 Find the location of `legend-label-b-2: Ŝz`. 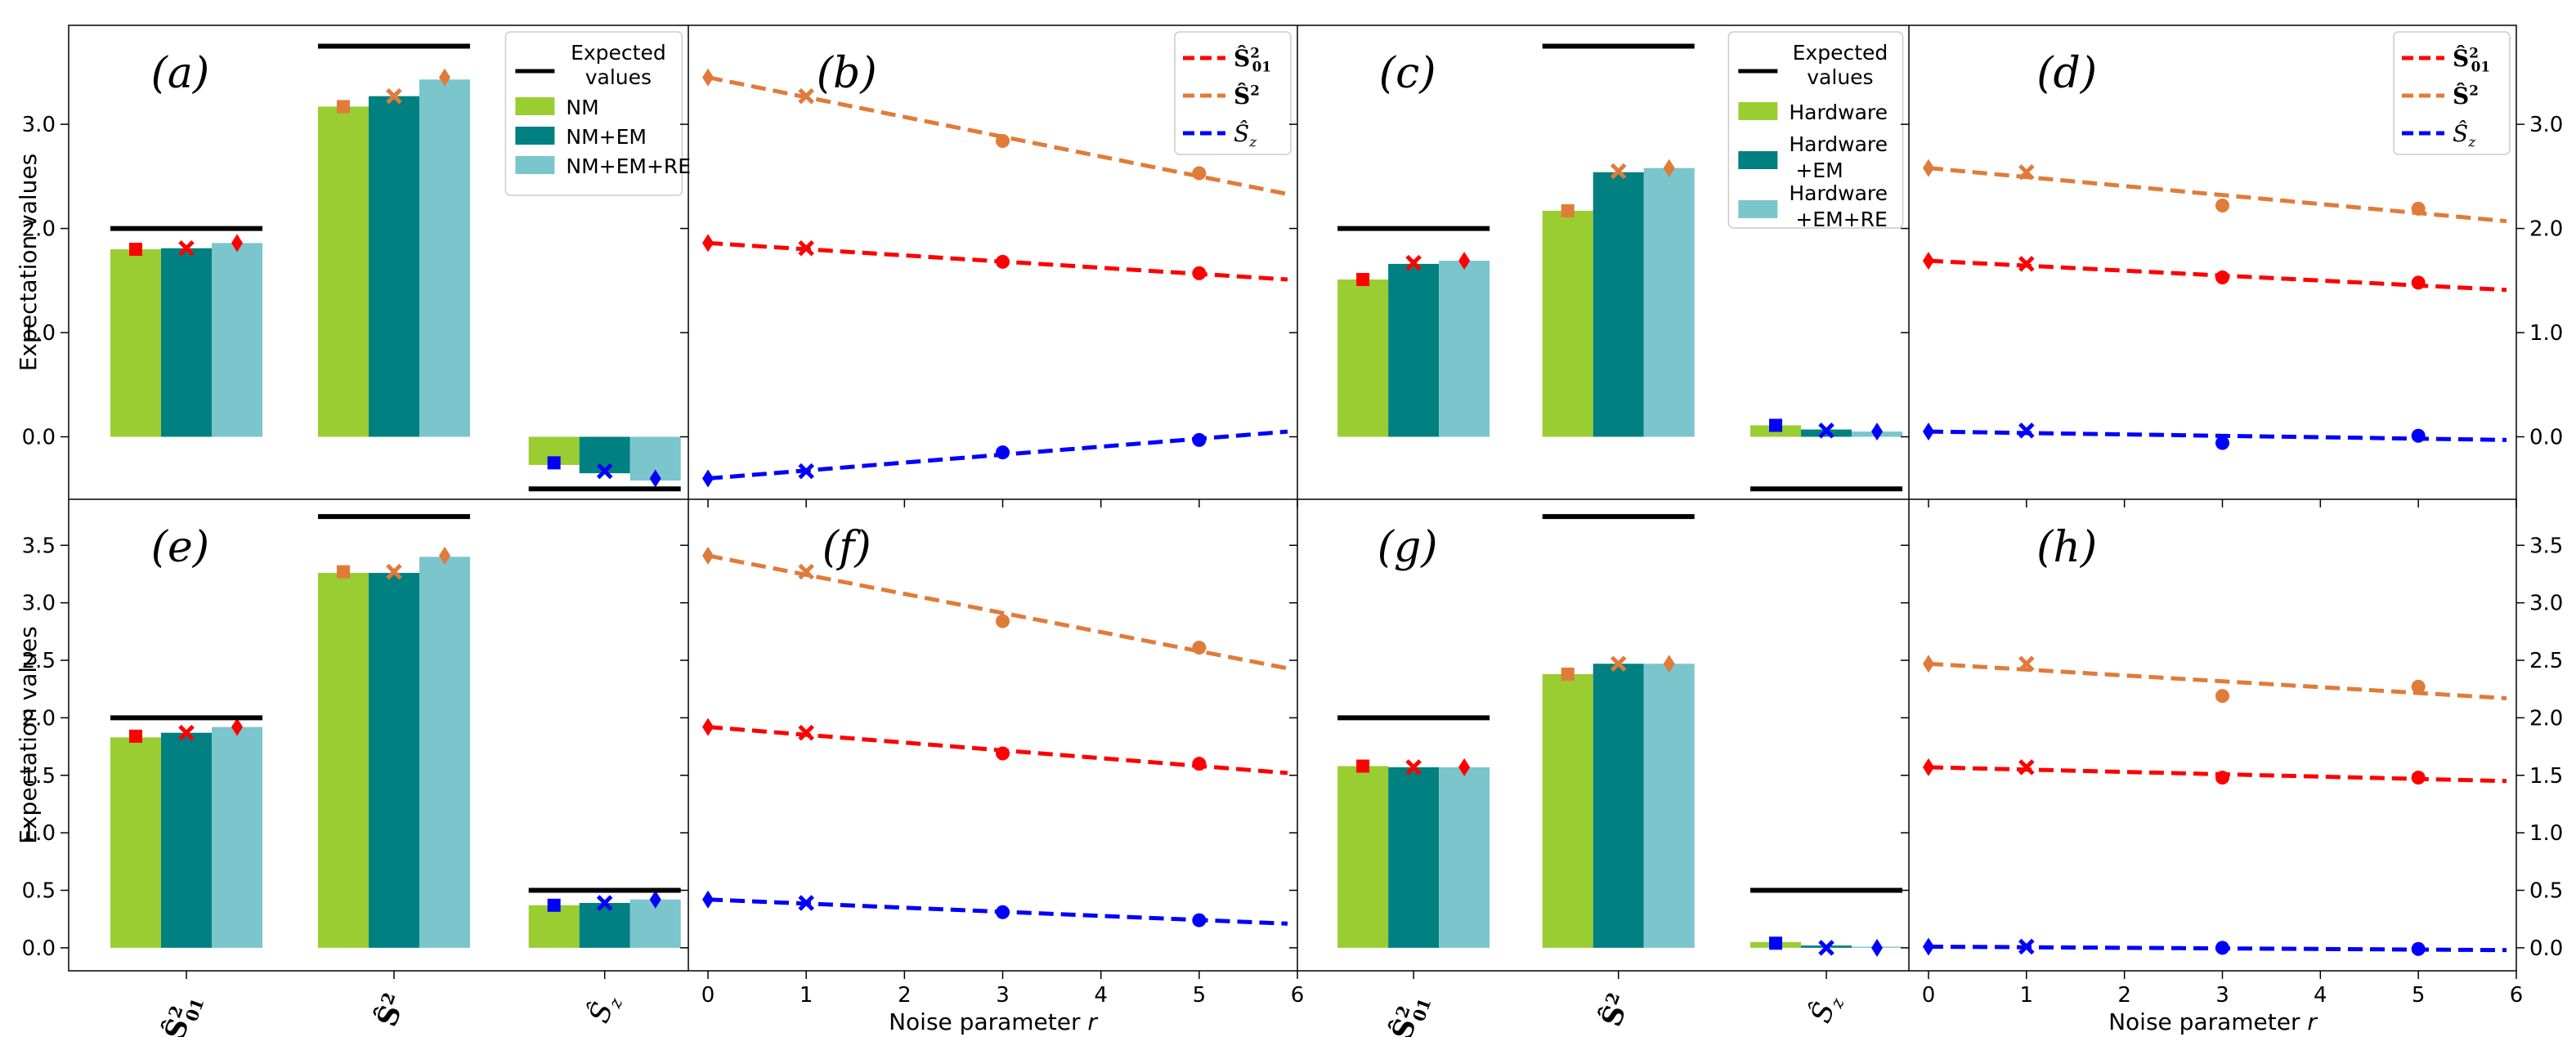

legend-label-b-2: Ŝz is located at coordinates (1245, 134).